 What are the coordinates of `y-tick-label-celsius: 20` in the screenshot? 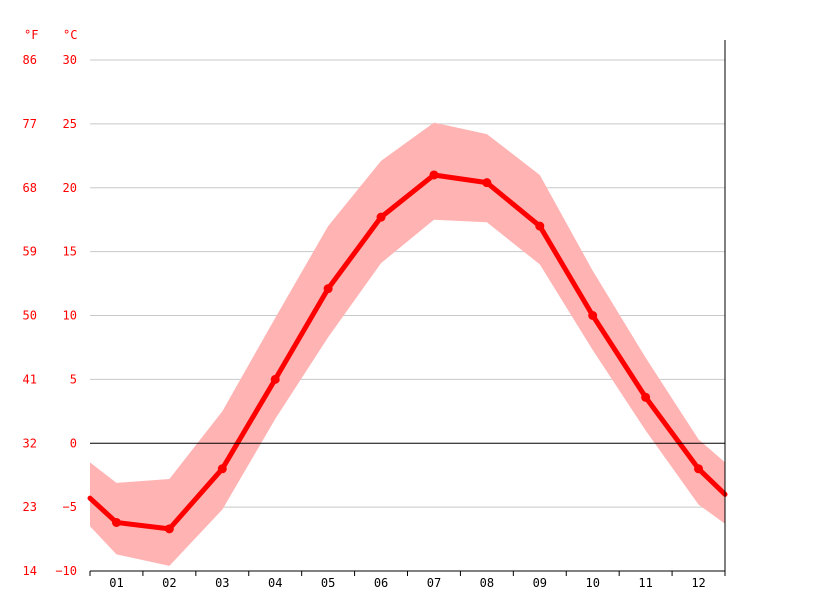 It's located at (70, 188).